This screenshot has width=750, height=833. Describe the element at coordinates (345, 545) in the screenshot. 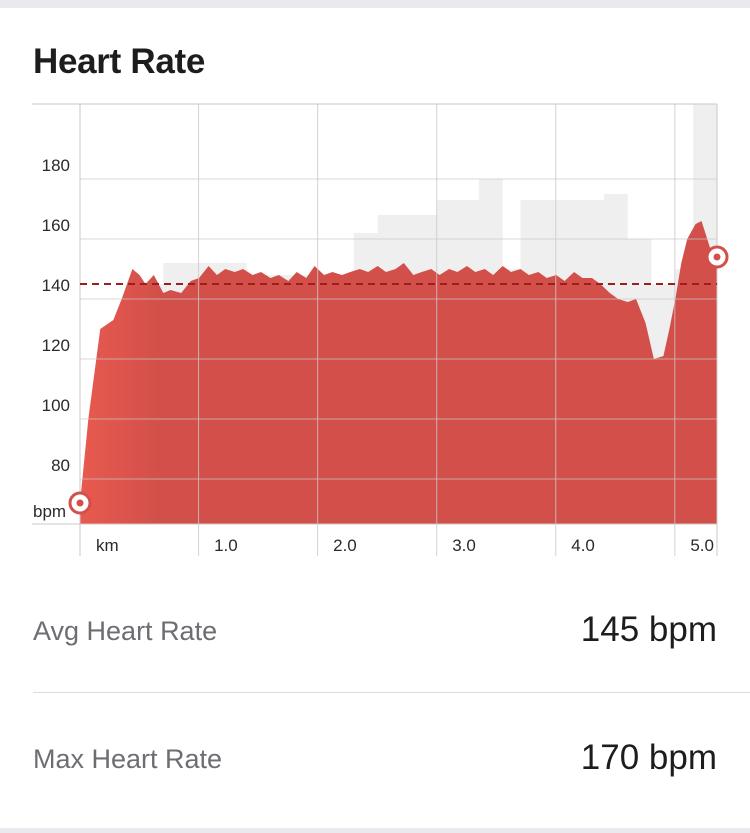

I see `x-tick-label: 2.0` at that location.